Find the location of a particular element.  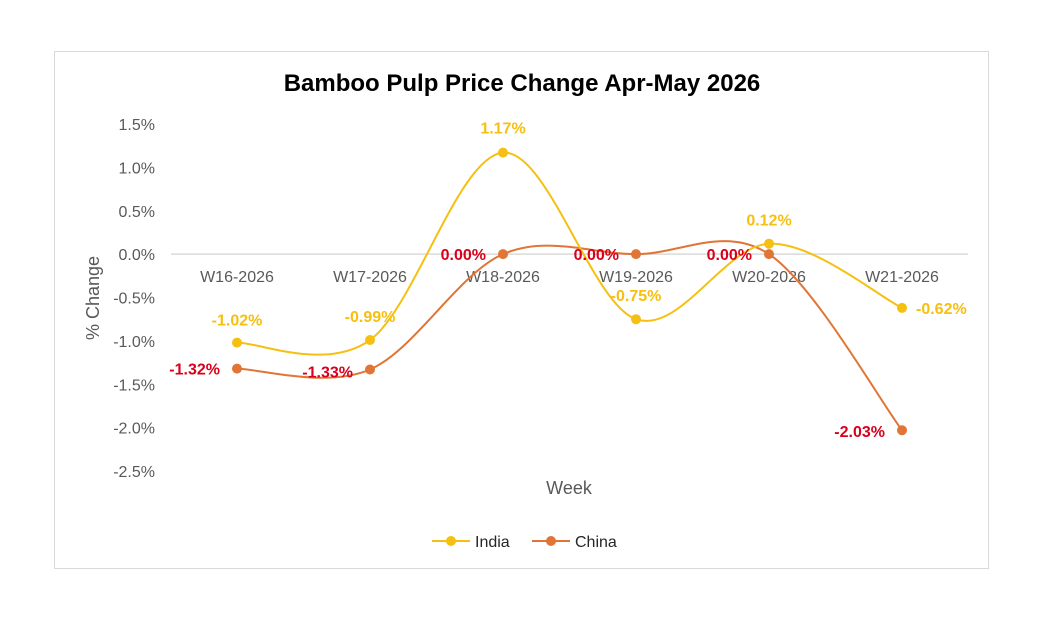

chart-title: Bamboo Pulp Price Change Apr-May 2026 is located at coordinates (522, 83).